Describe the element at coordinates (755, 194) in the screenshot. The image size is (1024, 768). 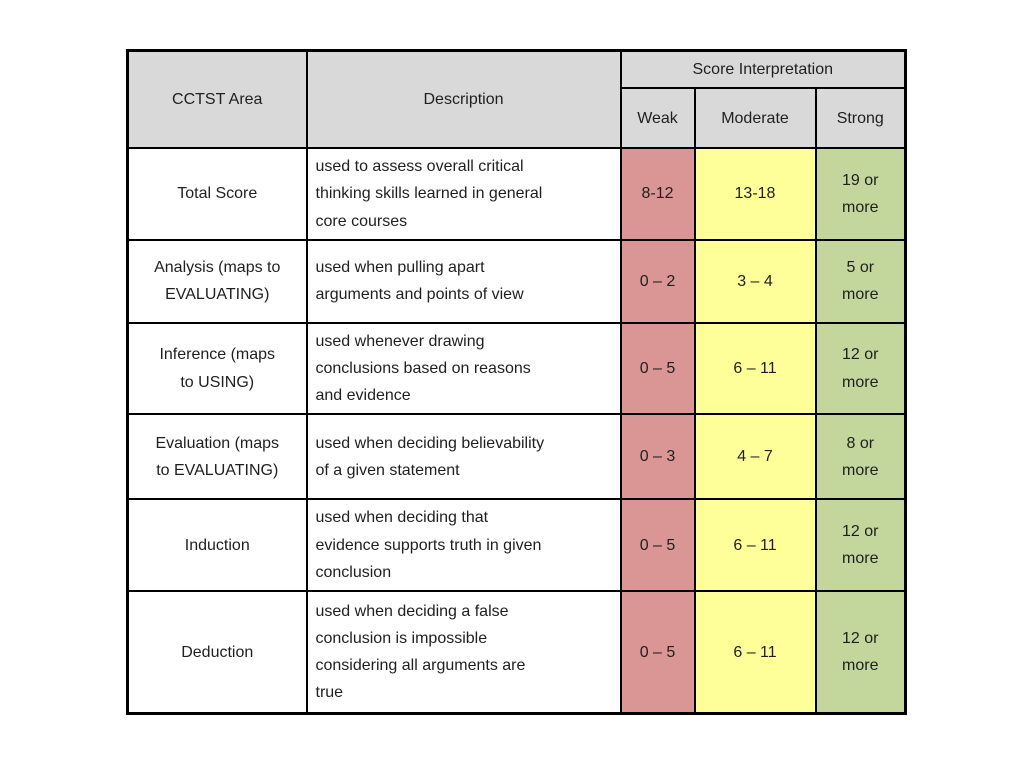
I see `moderate-score-cell: 13-18` at that location.